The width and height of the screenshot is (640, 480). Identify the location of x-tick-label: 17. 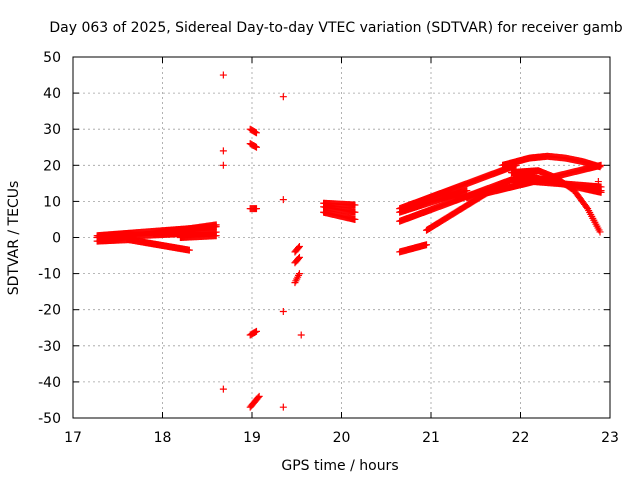
(73, 438).